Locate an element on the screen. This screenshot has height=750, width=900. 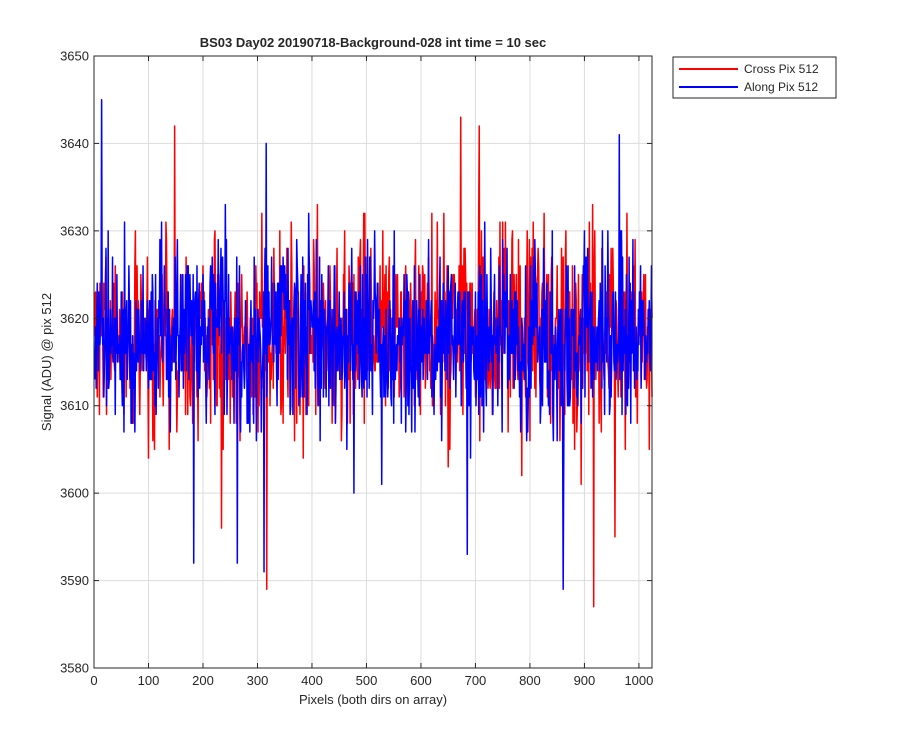
x-tick-label: 100 is located at coordinates (149, 680).